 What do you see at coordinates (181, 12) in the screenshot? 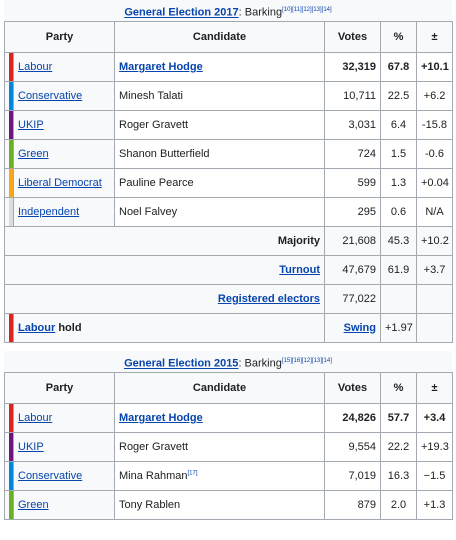
I see `election-2017-link: General Election 2017` at bounding box center [181, 12].